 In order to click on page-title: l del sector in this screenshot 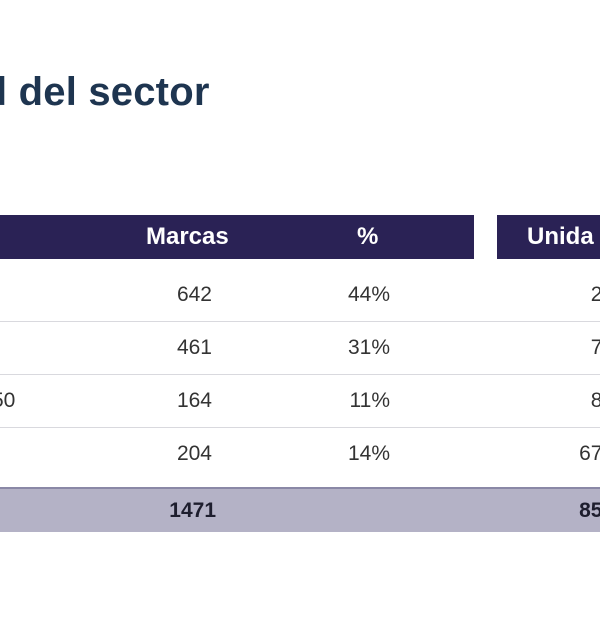, I will do `click(105, 92)`.